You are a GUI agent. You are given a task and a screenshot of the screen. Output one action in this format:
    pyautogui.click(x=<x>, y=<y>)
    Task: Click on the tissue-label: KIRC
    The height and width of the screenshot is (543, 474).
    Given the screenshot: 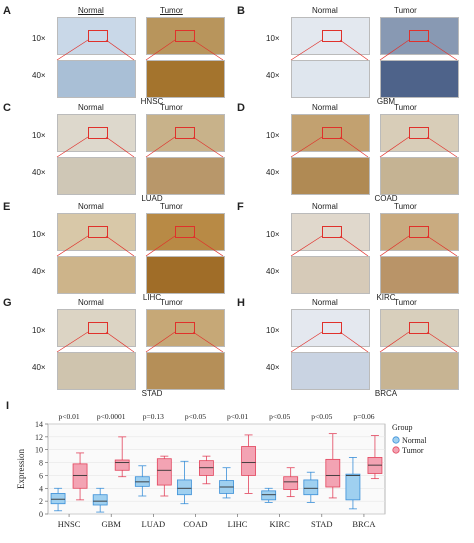 What is the action you would take?
    pyautogui.click(x=386, y=297)
    